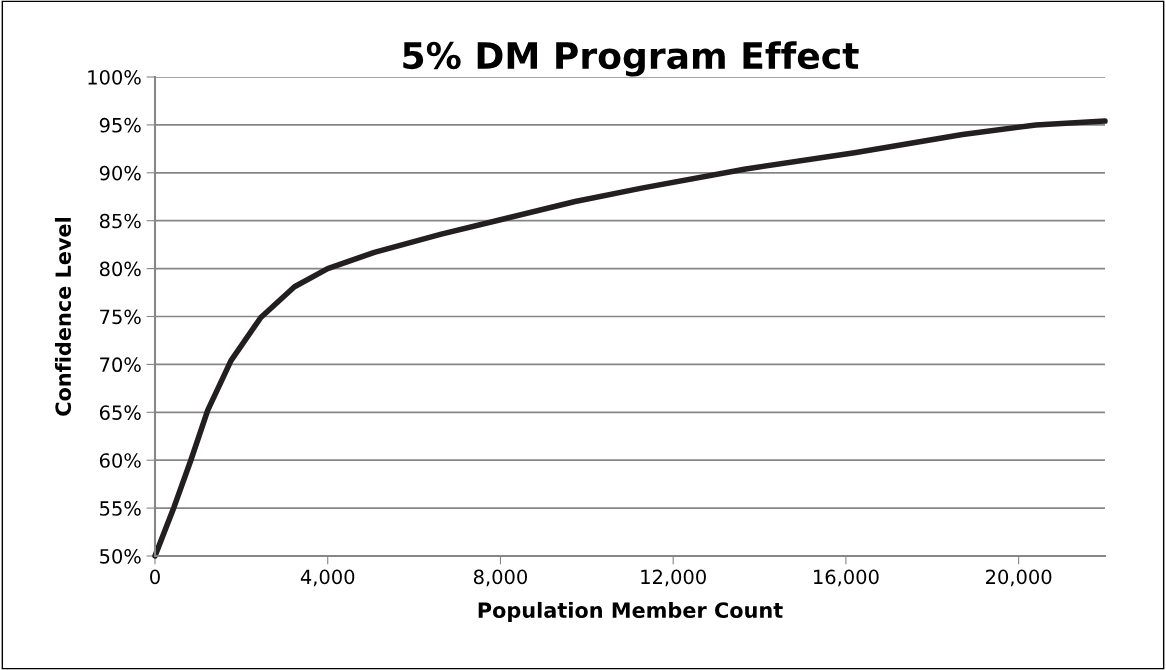 This screenshot has width=1166, height=670. What do you see at coordinates (120, 173) in the screenshot?
I see `y-tick-label: 90%` at bounding box center [120, 173].